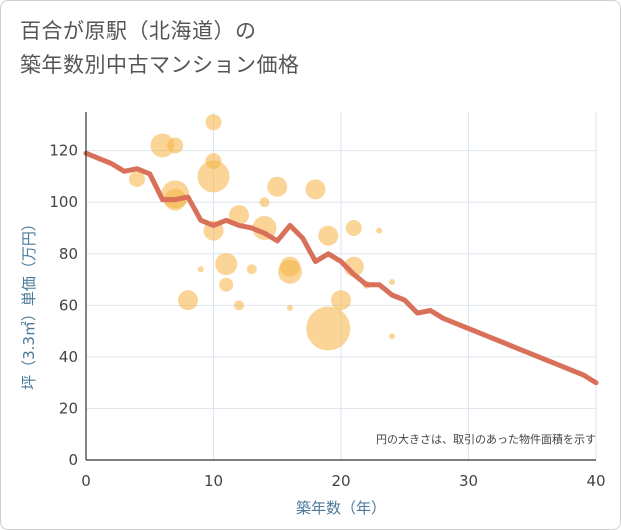  I want to click on x-axis-title: 築年数（年）, so click(341, 508).